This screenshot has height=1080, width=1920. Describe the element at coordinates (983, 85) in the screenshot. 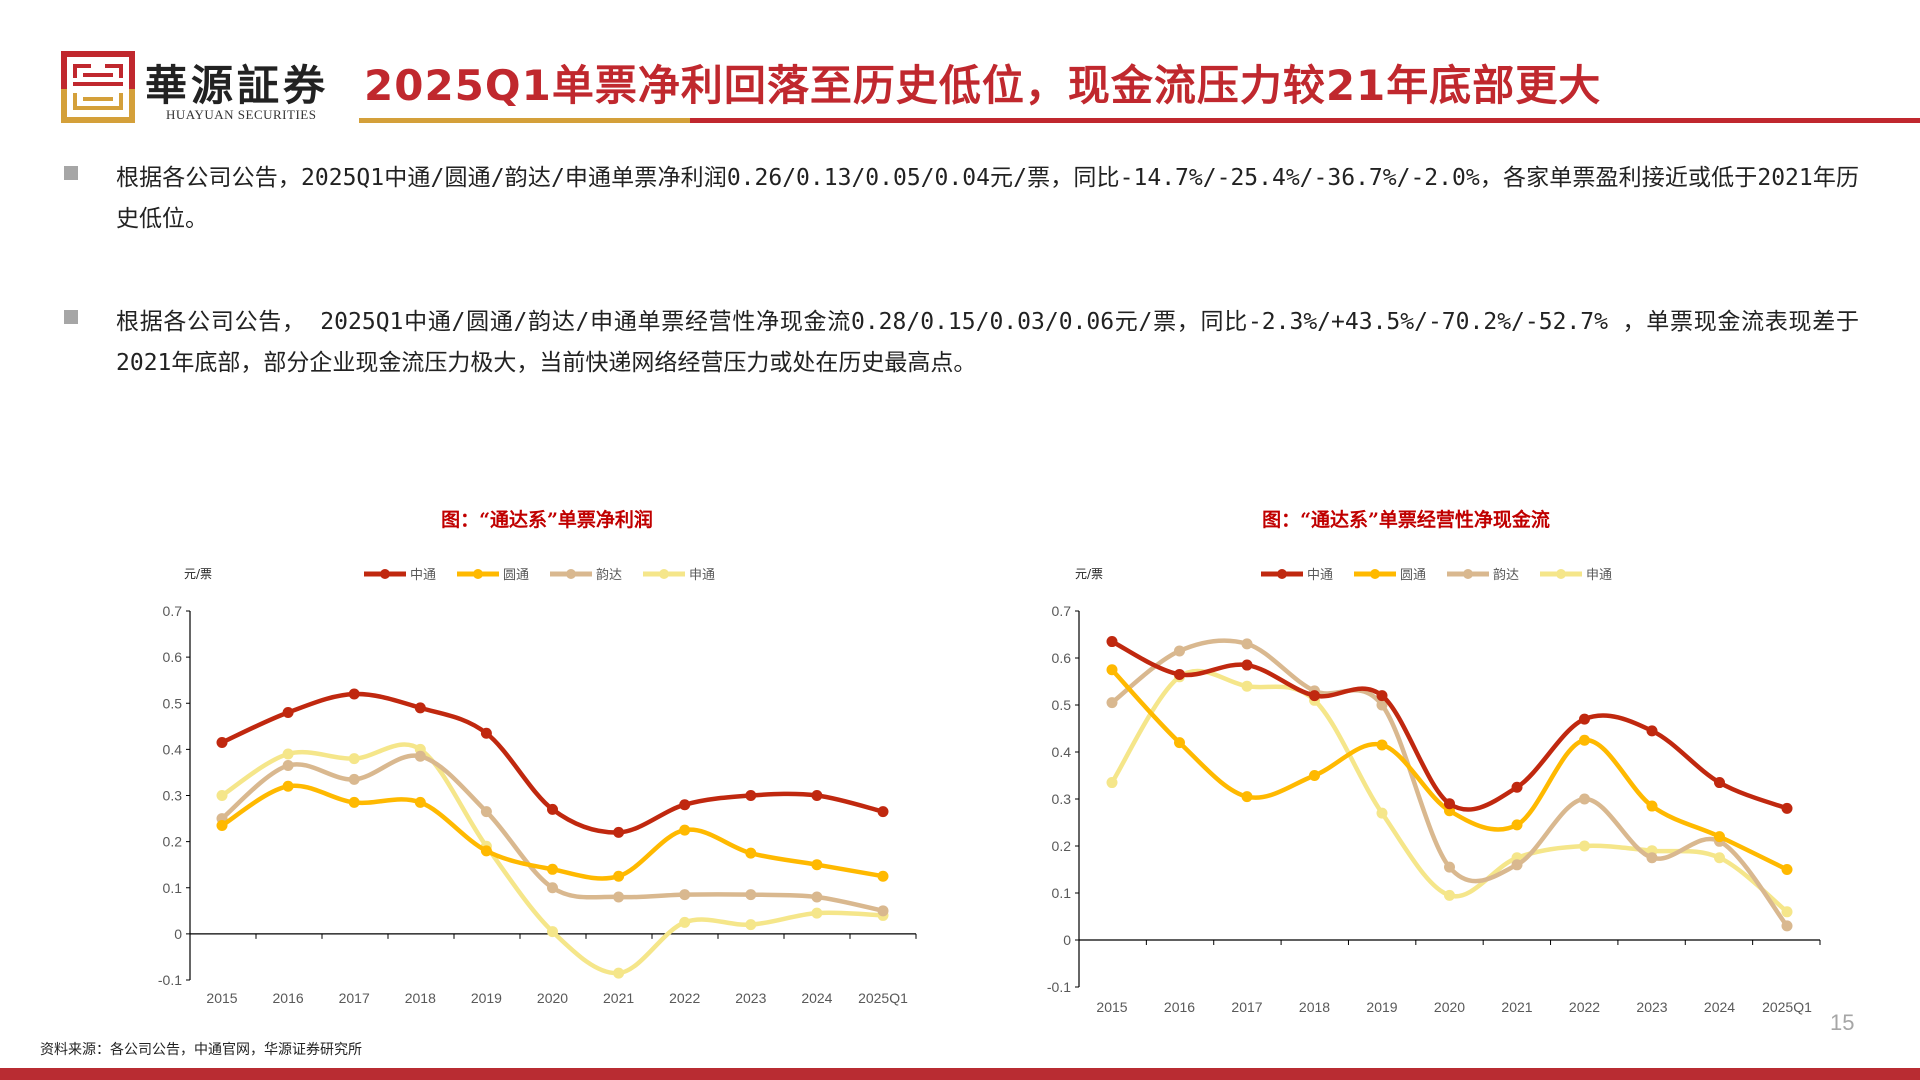

I see `page-title: 2025Q1单票净利回落至历史低位，现金流压力较21年底部更大` at that location.